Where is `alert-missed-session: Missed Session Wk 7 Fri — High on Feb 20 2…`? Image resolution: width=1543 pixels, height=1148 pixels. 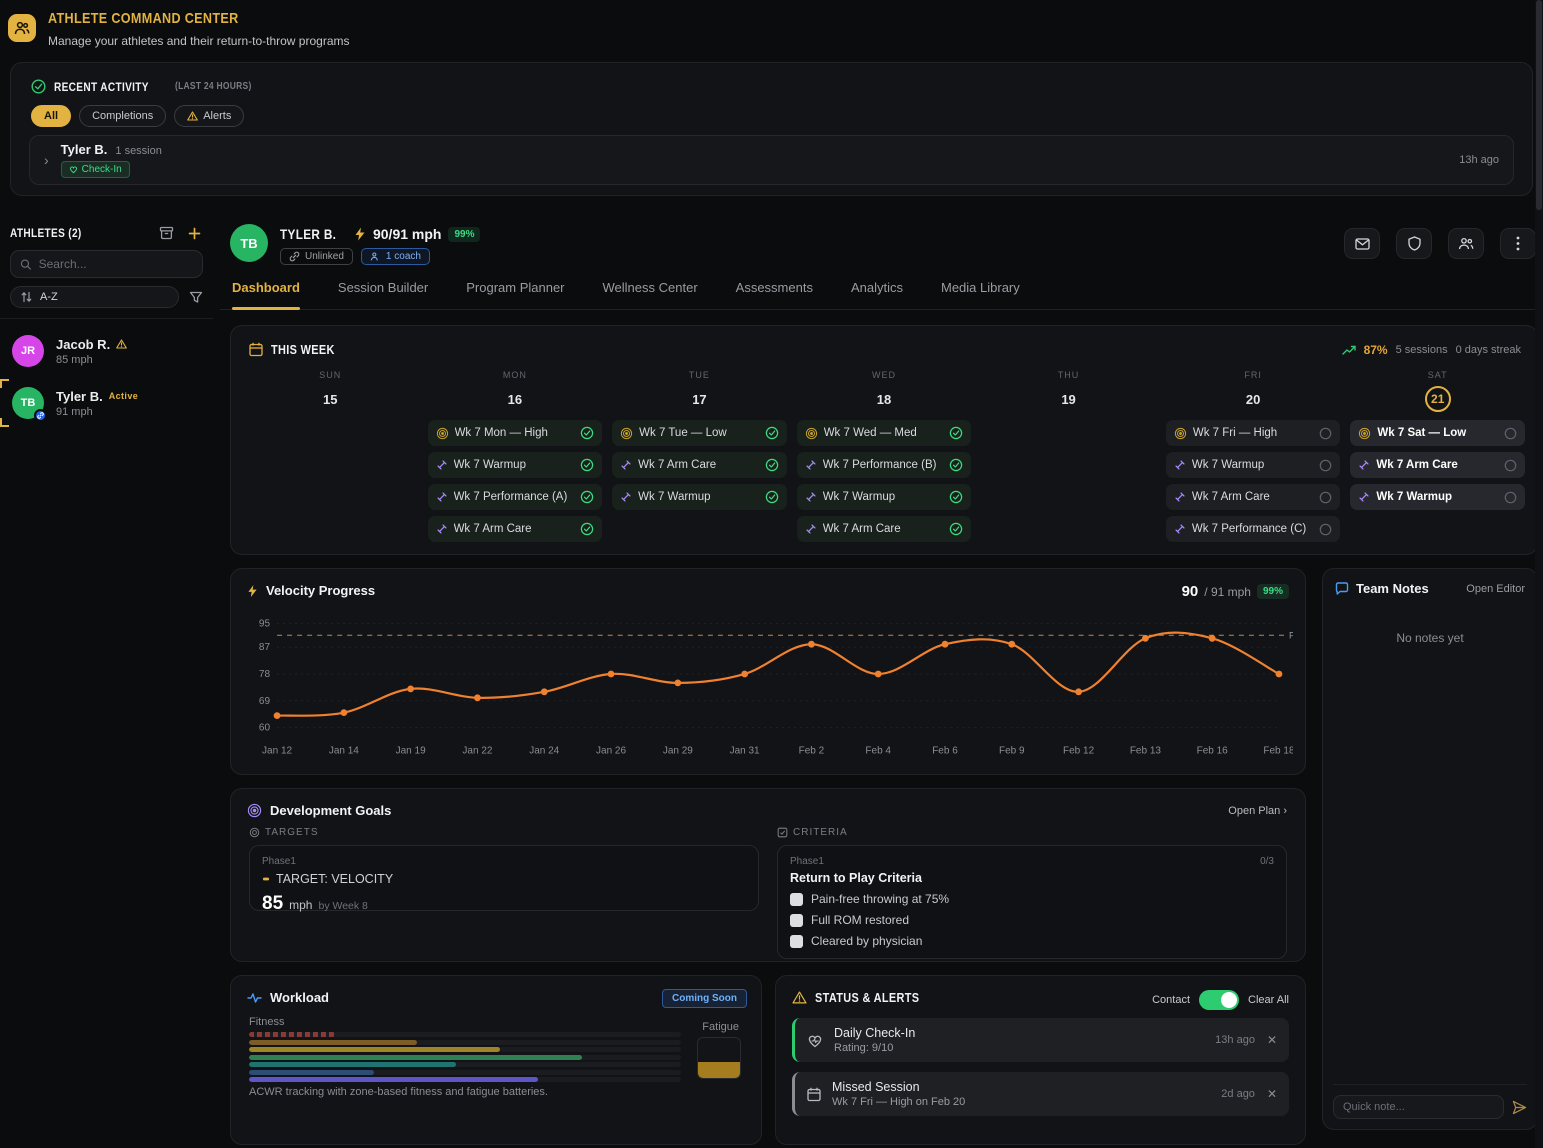
alert-missed-session: Missed Session Wk 7 Fri — High on Feb 20 2… is located at coordinates (1040, 1094).